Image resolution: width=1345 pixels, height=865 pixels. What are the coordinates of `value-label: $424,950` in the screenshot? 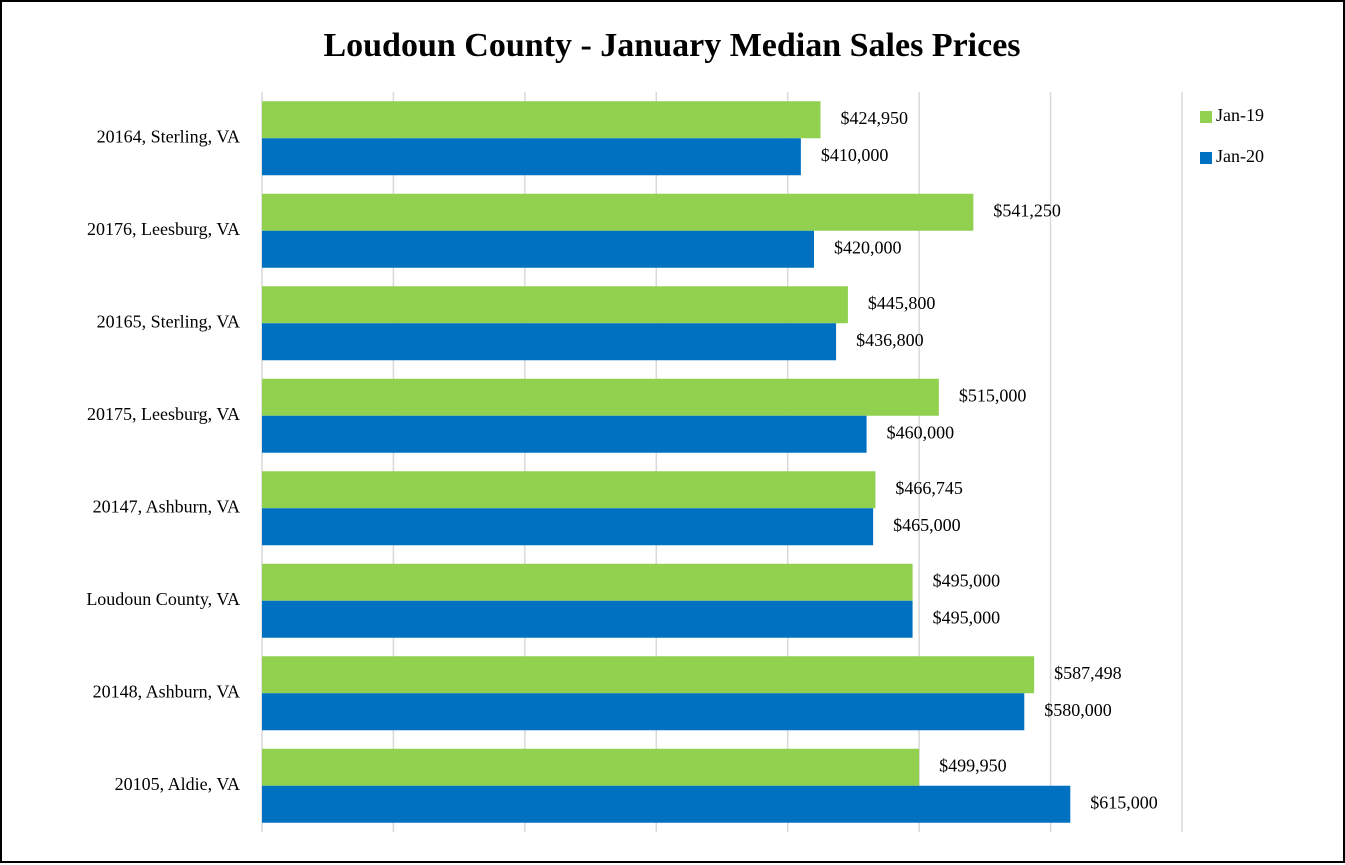 It's located at (875, 118).